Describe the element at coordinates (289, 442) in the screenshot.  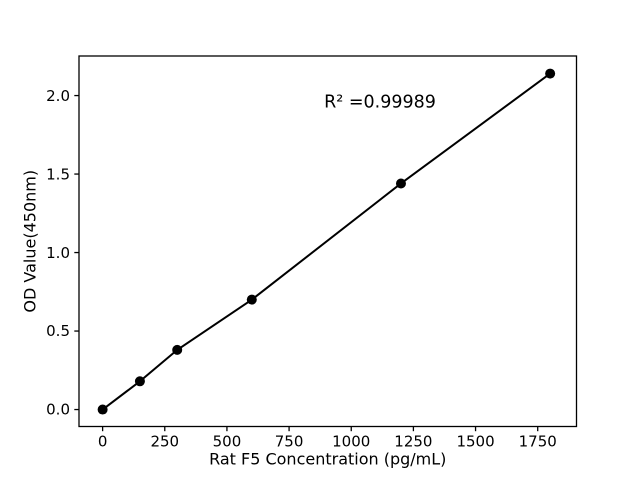
I see `x-tick-label: 750` at that location.